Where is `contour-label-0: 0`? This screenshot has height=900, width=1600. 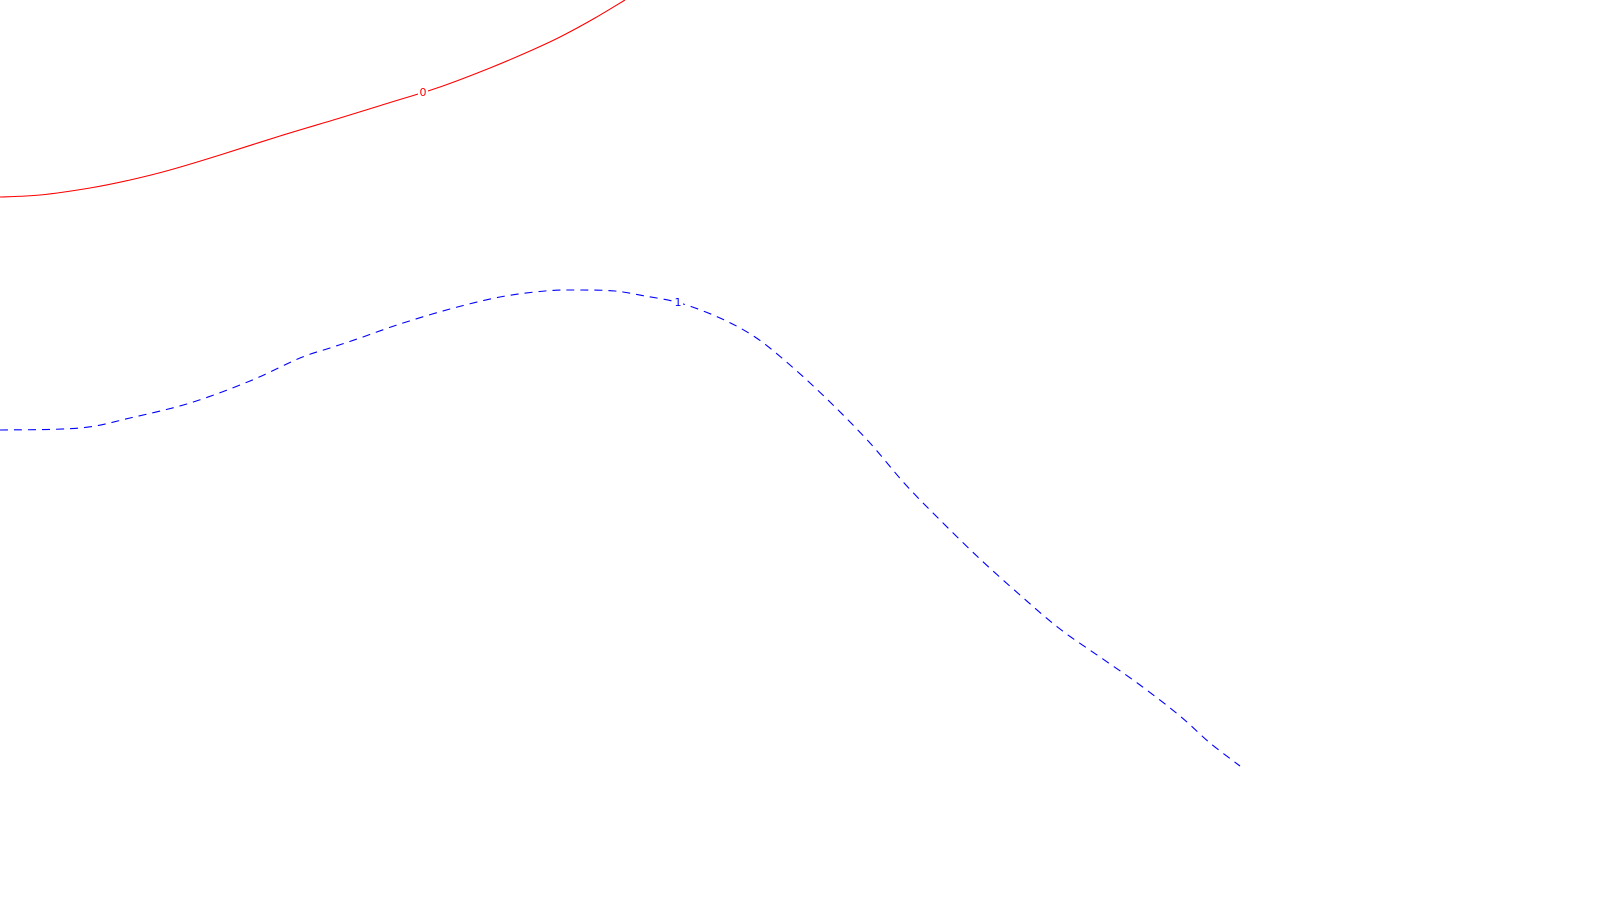
contour-label-0: 0 is located at coordinates (423, 92).